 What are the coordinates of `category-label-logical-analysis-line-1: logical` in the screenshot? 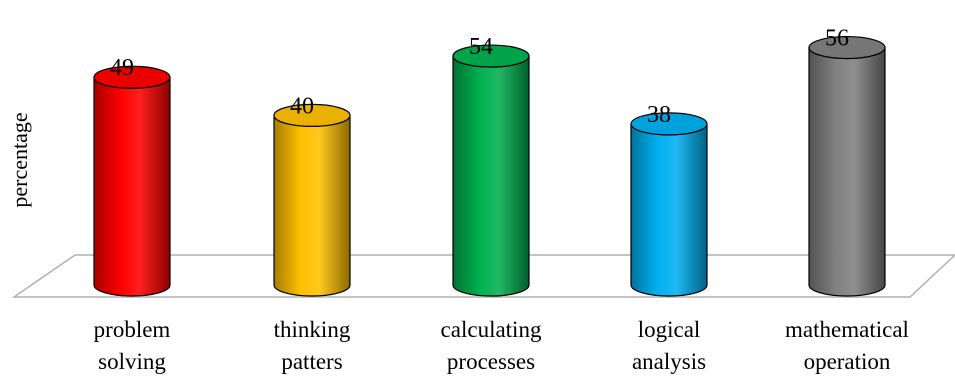 It's located at (669, 329).